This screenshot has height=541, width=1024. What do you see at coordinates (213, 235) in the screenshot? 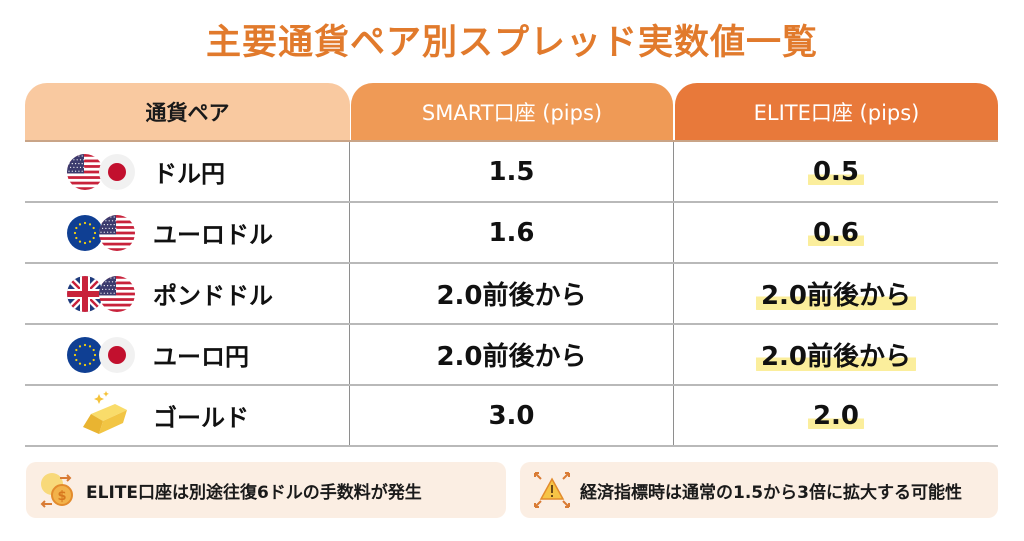
I see `pair-label: ユーロドル` at bounding box center [213, 235].